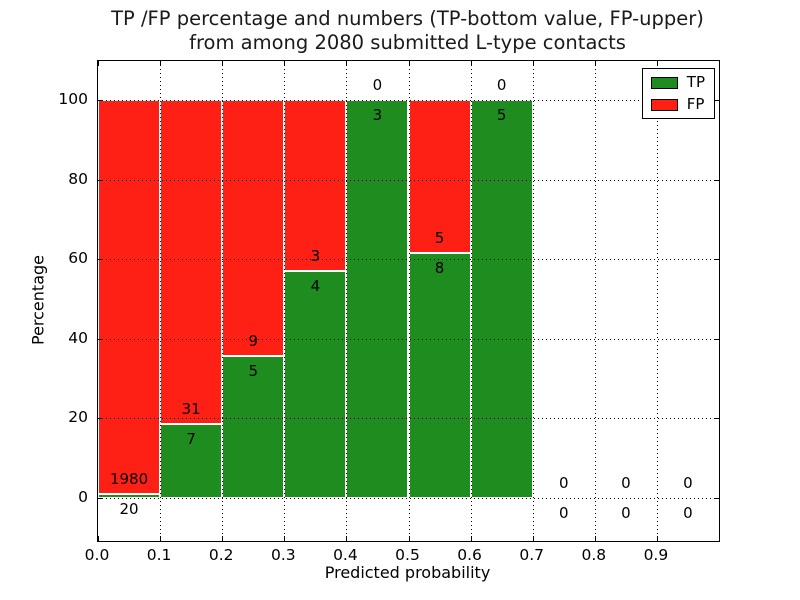  What do you see at coordinates (253, 340) in the screenshot?
I see `fp-count-label: 9` at bounding box center [253, 340].